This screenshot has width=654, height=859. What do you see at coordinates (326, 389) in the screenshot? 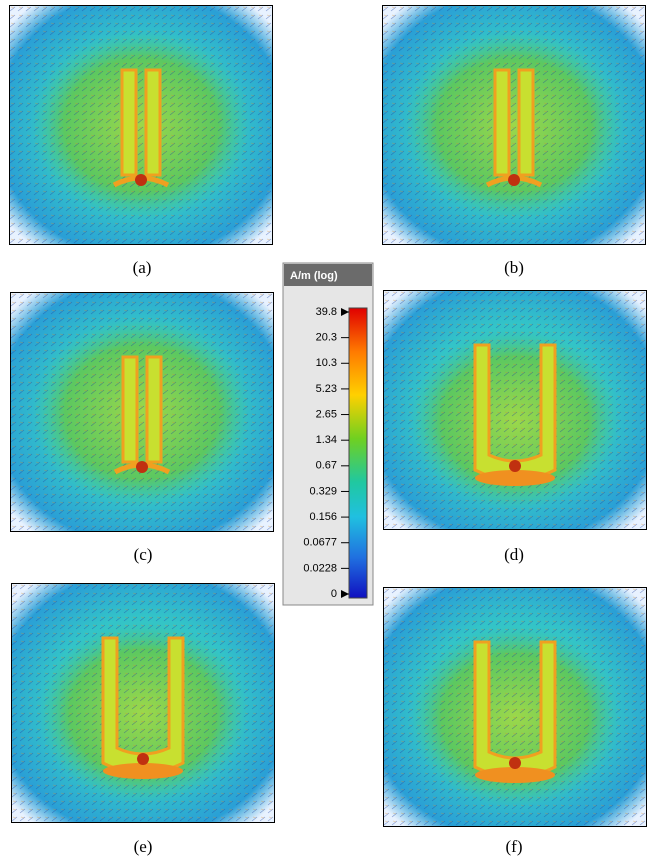
I see `legend-tick-label: 5.23` at bounding box center [326, 389].